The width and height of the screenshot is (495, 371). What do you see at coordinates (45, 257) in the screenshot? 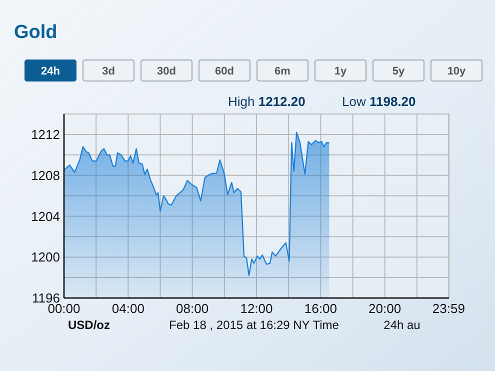
I see `y-tick-label: 1200` at bounding box center [45, 257].